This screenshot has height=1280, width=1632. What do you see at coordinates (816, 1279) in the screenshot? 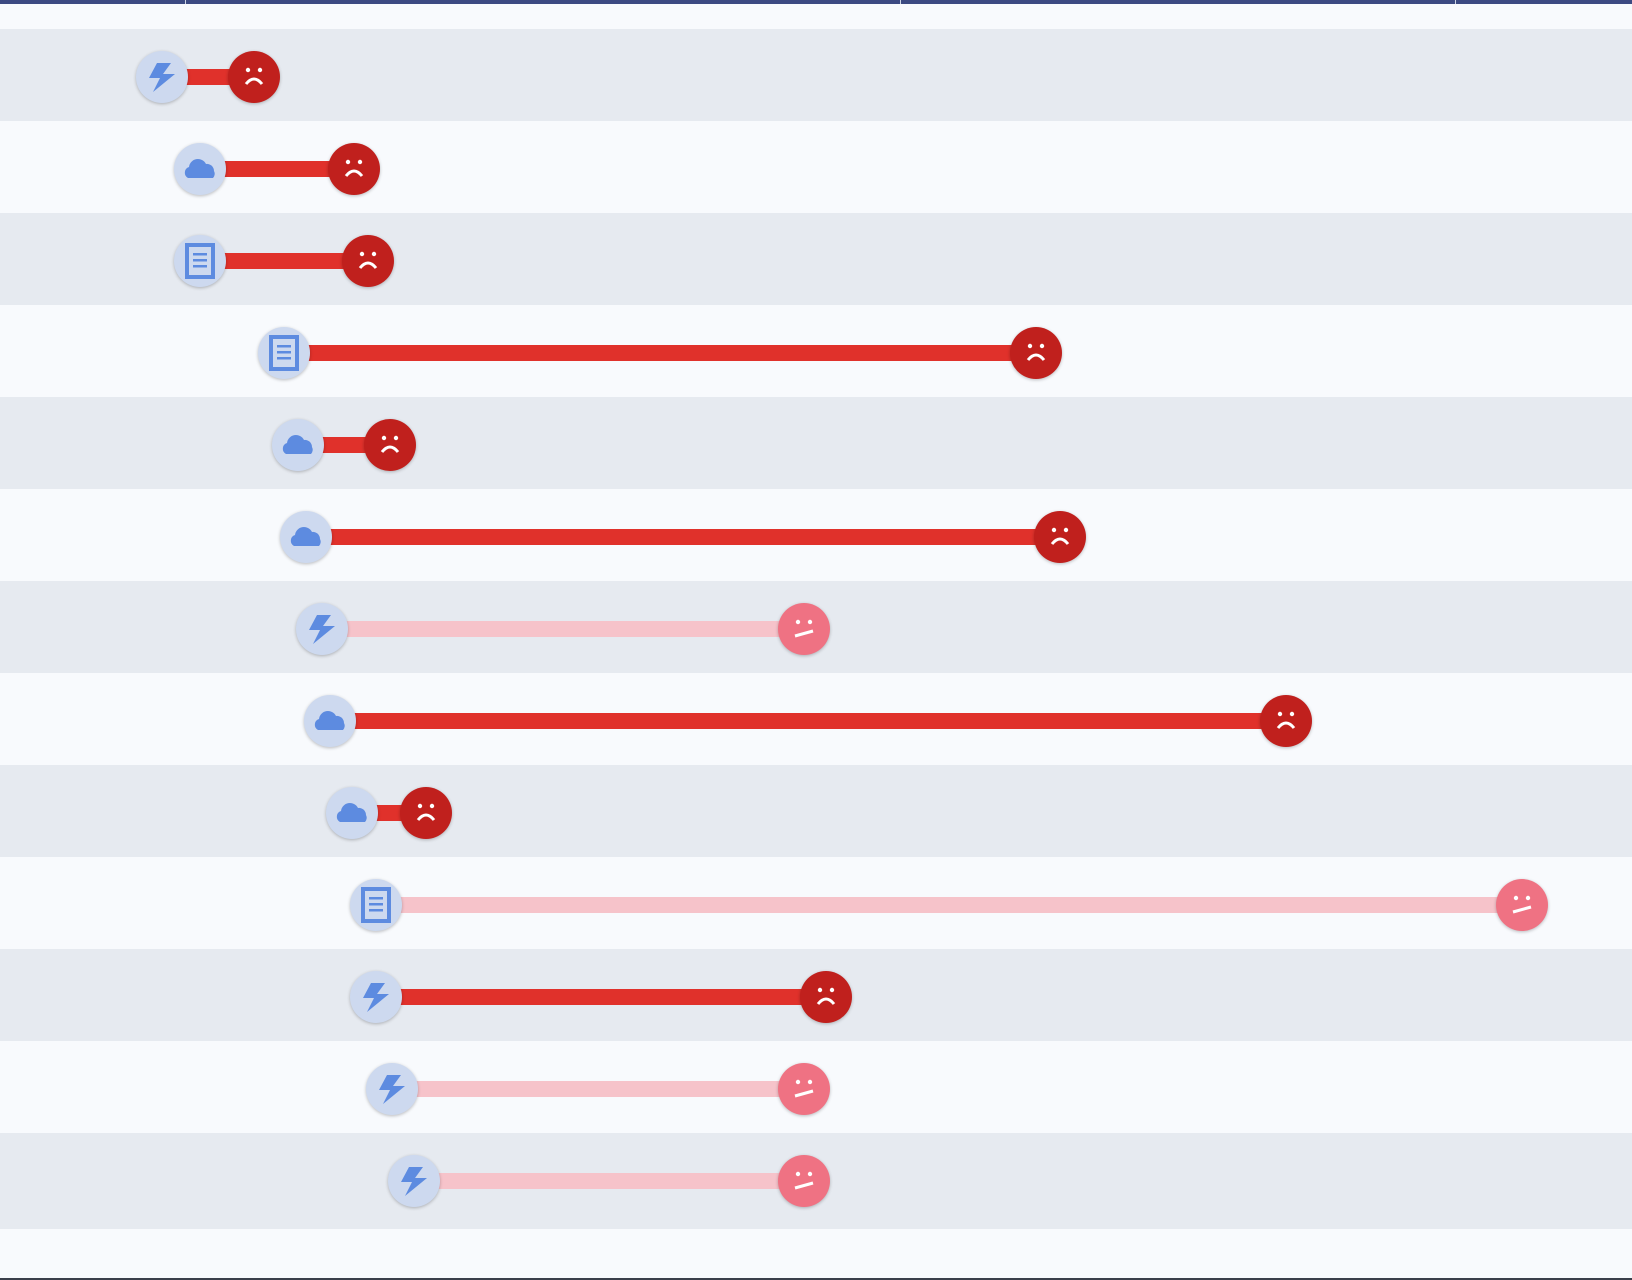
I see `timeline-bottom-border` at bounding box center [816, 1279].